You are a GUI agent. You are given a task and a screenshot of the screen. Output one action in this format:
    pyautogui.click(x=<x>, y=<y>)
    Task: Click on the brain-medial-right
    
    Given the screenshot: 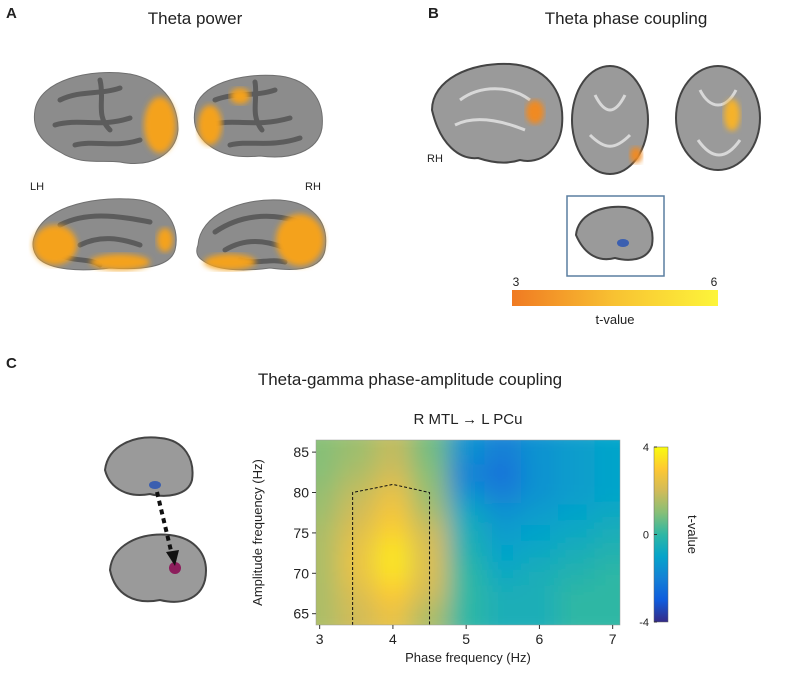 What is the action you would take?
    pyautogui.click(x=261, y=235)
    